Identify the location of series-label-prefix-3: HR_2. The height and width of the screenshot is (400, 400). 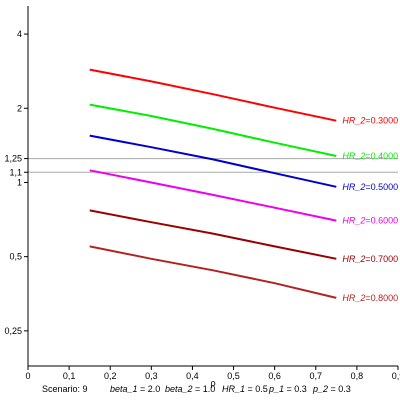
(353, 221).